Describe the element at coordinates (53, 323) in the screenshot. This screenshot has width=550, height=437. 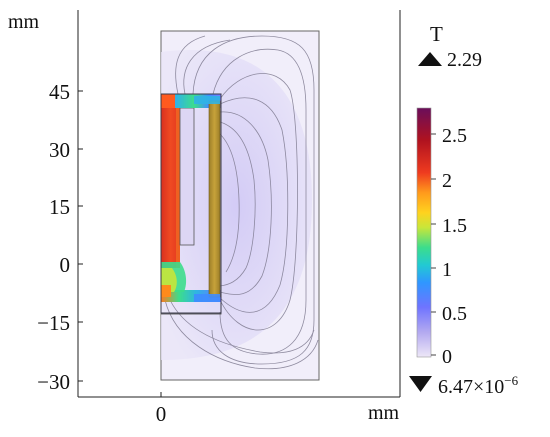
I see `y-tick-neg15: −15` at that location.